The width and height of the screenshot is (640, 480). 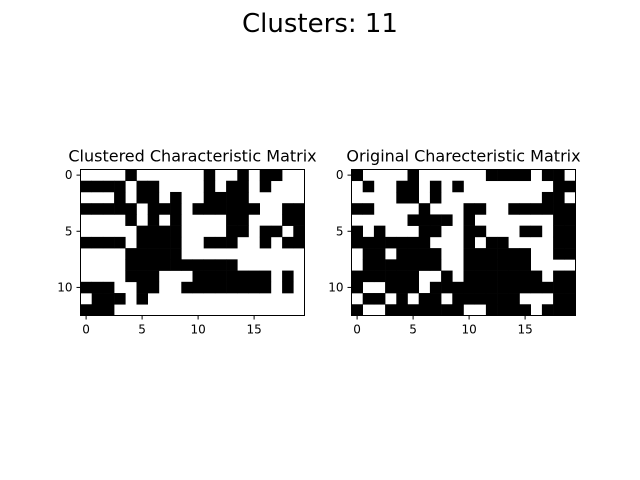 What do you see at coordinates (463, 156) in the screenshot?
I see `panel-title: Original Charecteristic Matrix` at bounding box center [463, 156].